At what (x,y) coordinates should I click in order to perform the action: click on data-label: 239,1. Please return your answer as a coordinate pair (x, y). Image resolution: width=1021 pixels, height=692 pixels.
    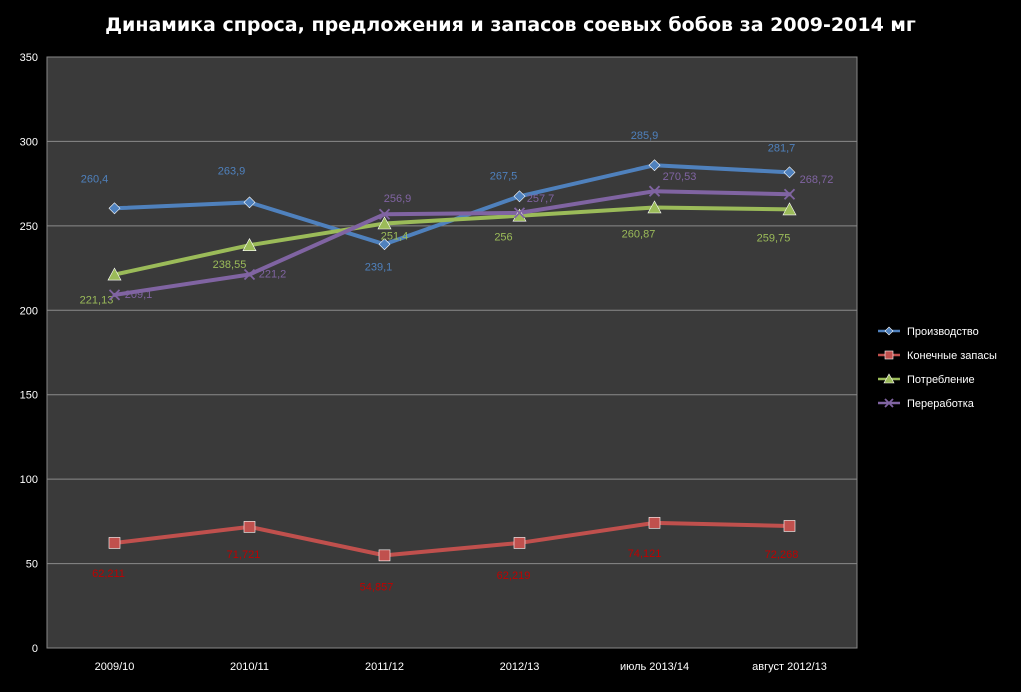
    Looking at the image, I should click on (379, 267).